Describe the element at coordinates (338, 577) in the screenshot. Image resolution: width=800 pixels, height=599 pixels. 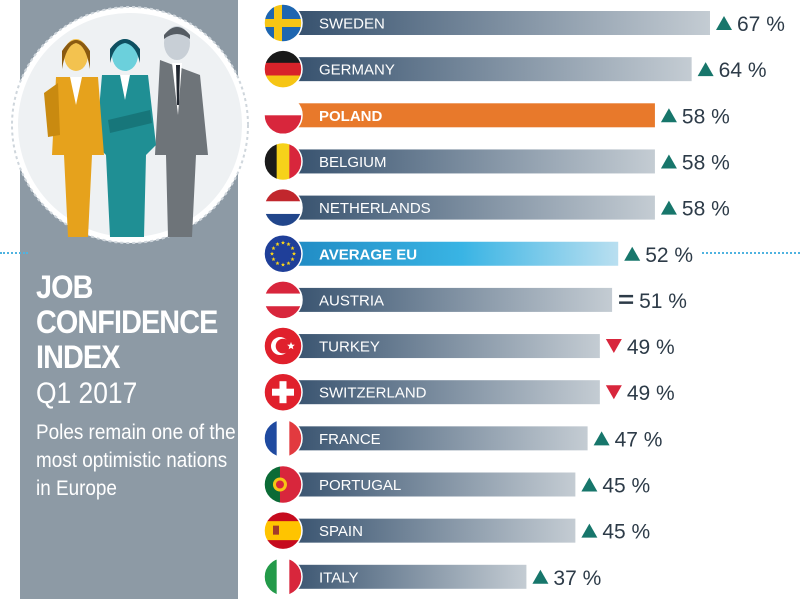
I see `bar-label: ITALY` at that location.